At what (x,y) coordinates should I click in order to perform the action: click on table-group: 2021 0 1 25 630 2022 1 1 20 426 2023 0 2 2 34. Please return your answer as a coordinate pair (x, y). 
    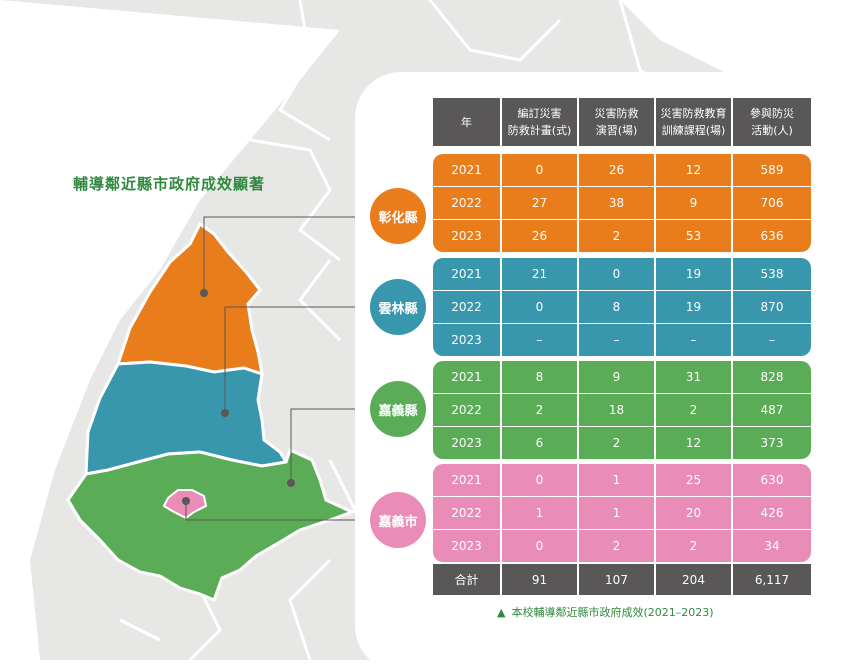
    Looking at the image, I should click on (622, 513).